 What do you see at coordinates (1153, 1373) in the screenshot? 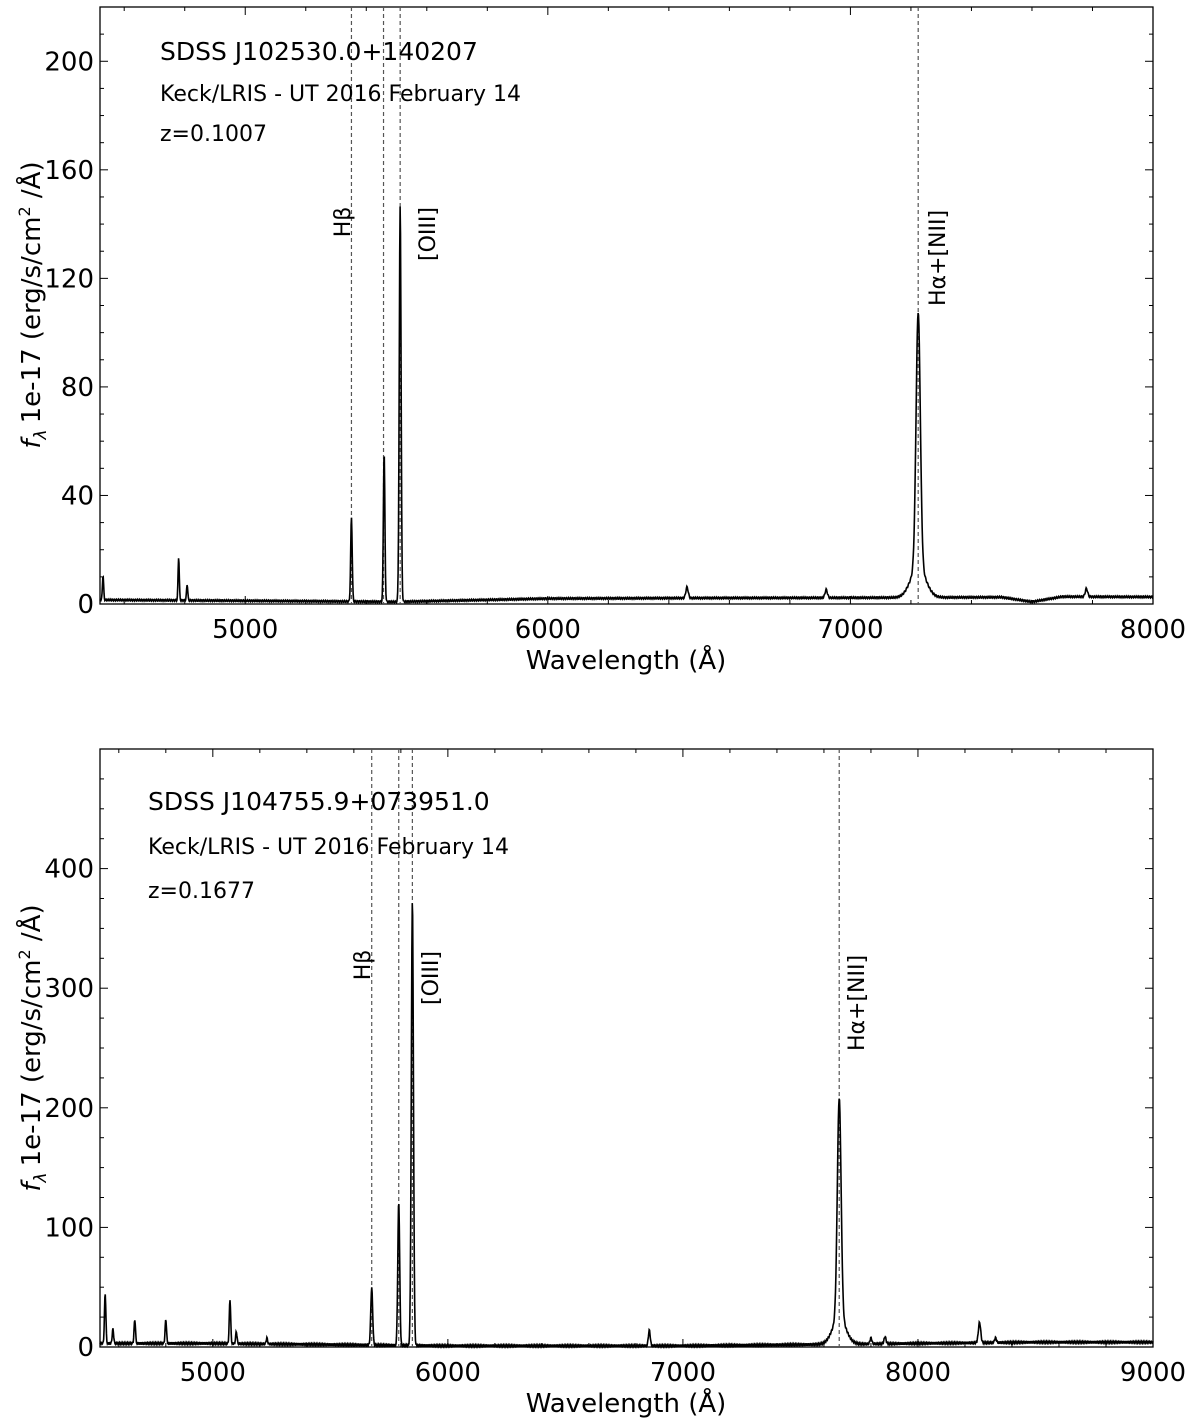
I see `x-tick-label: 9000` at bounding box center [1153, 1373].